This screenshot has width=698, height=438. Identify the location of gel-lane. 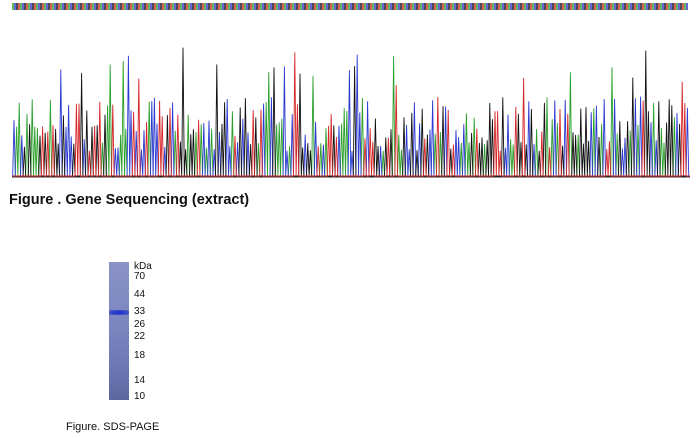
(119, 331).